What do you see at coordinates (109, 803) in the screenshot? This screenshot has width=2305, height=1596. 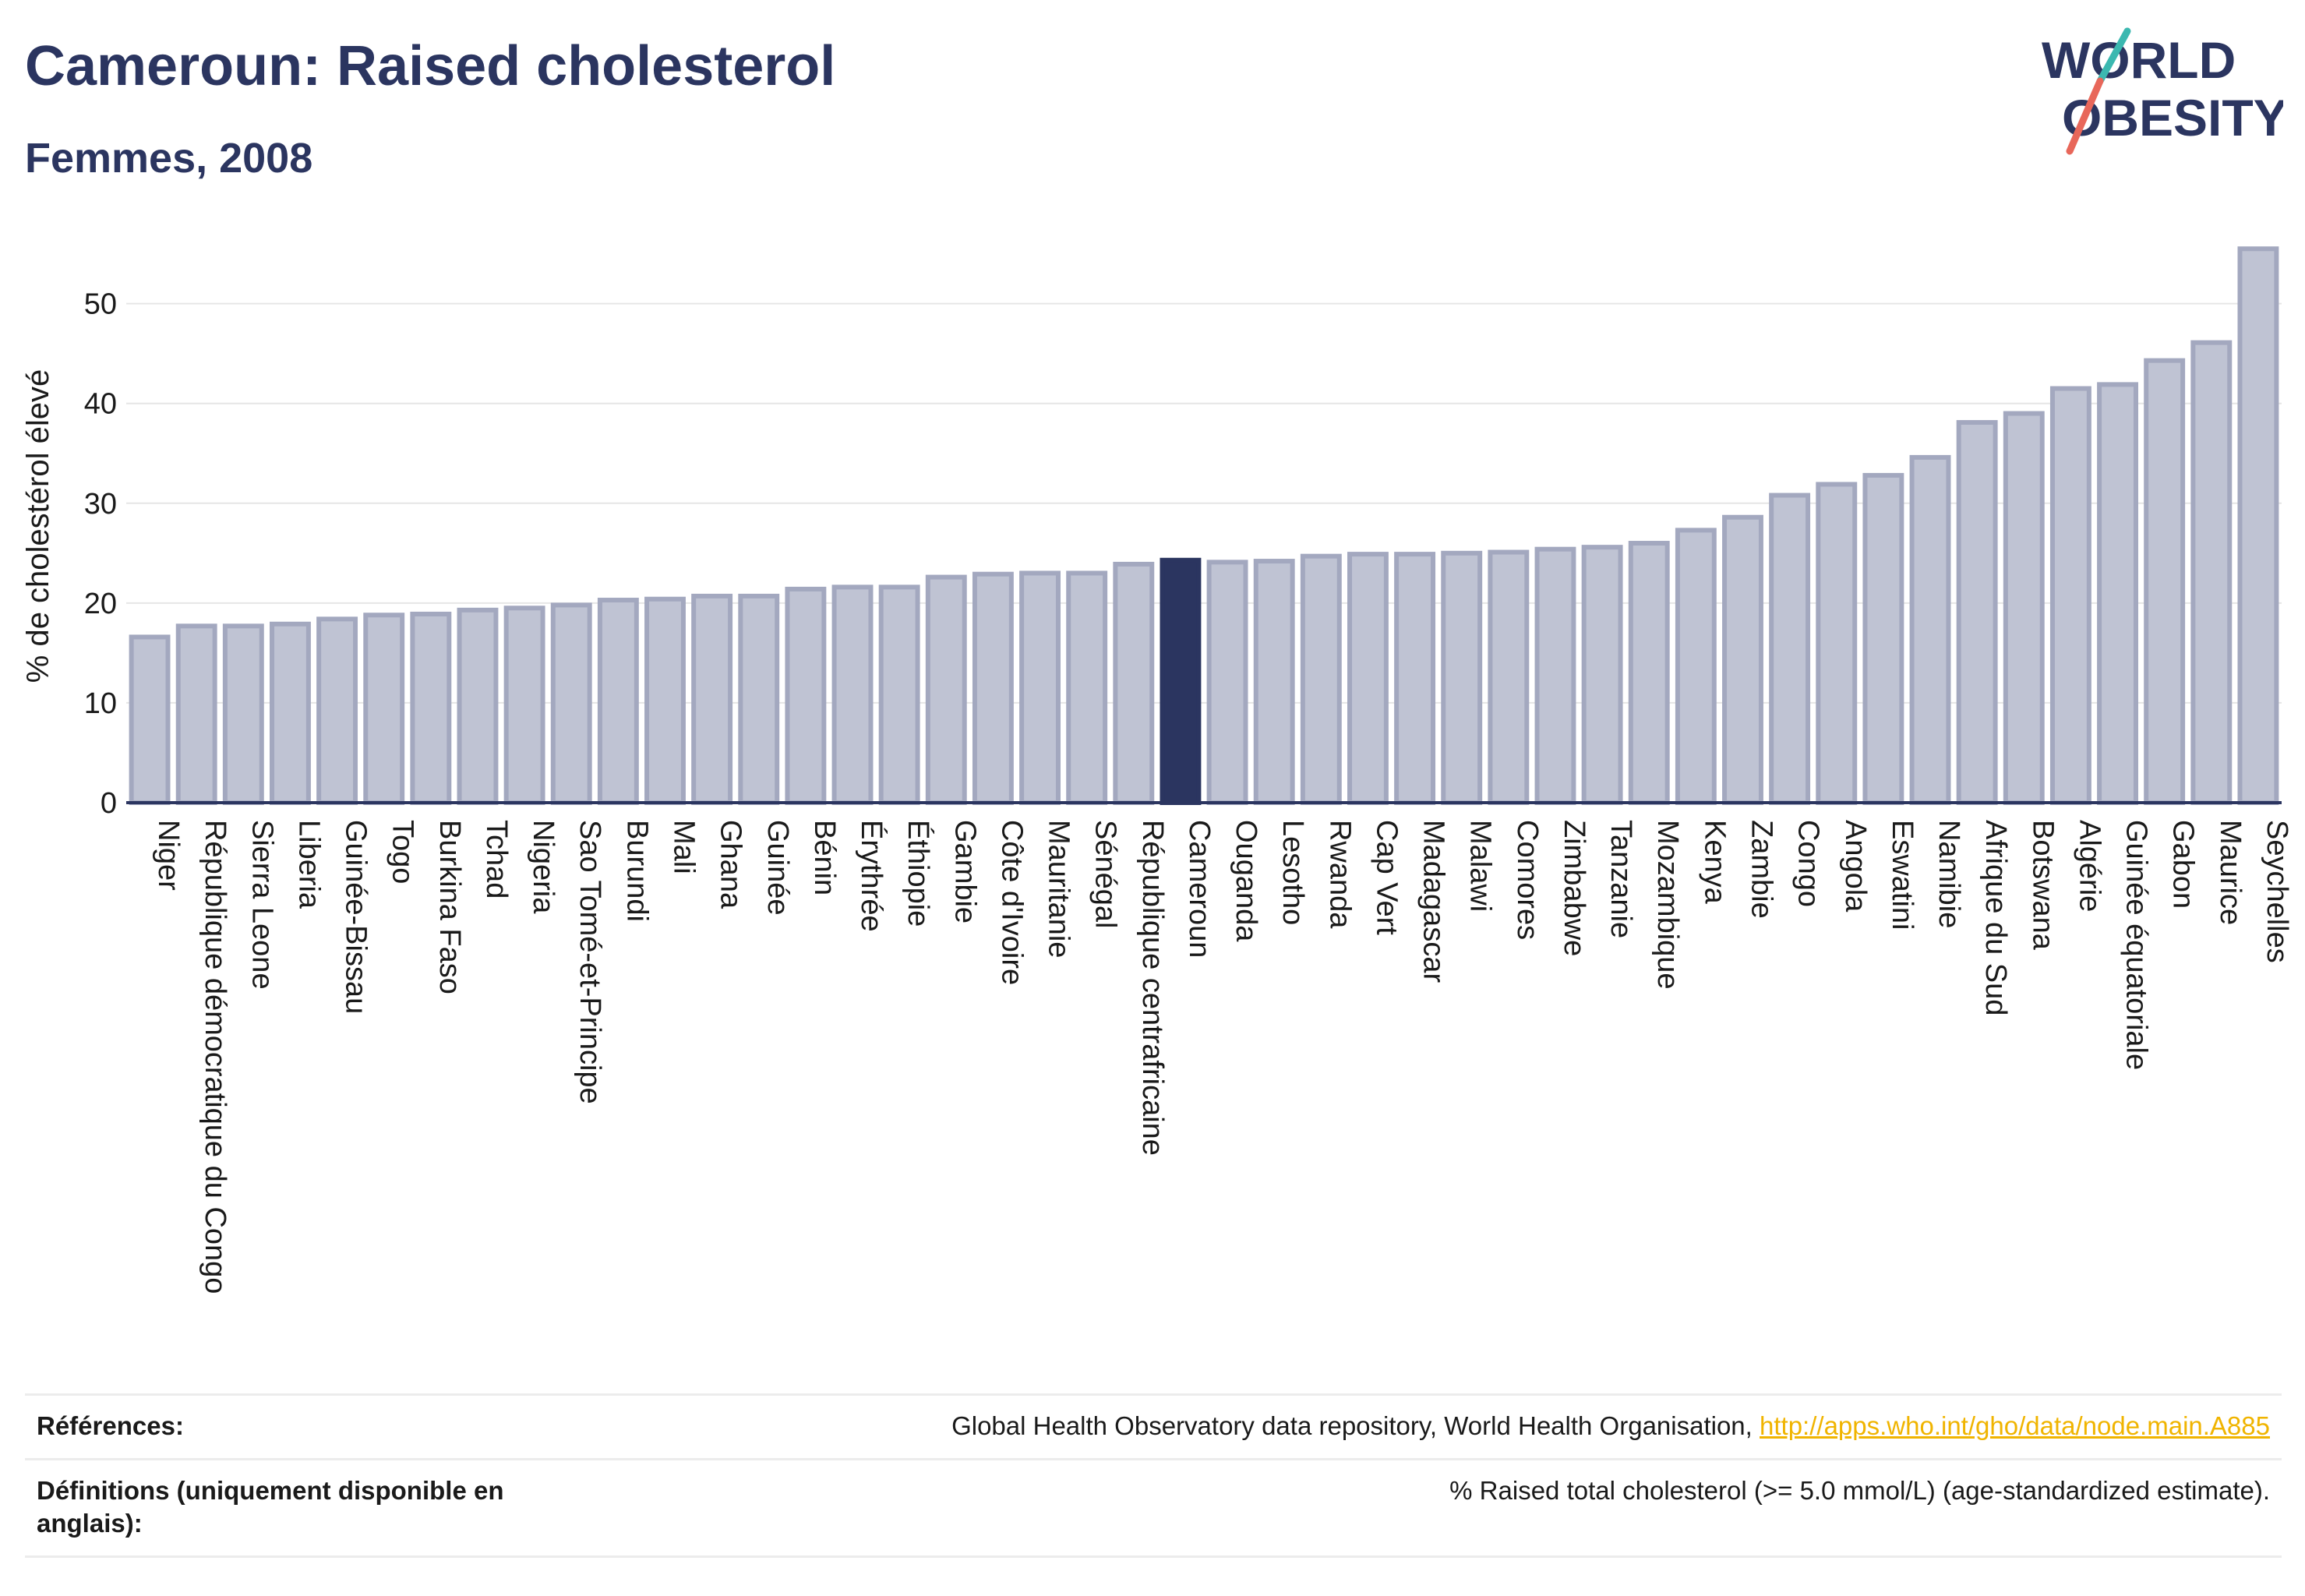 I see `y-tick-label: 0` at bounding box center [109, 803].